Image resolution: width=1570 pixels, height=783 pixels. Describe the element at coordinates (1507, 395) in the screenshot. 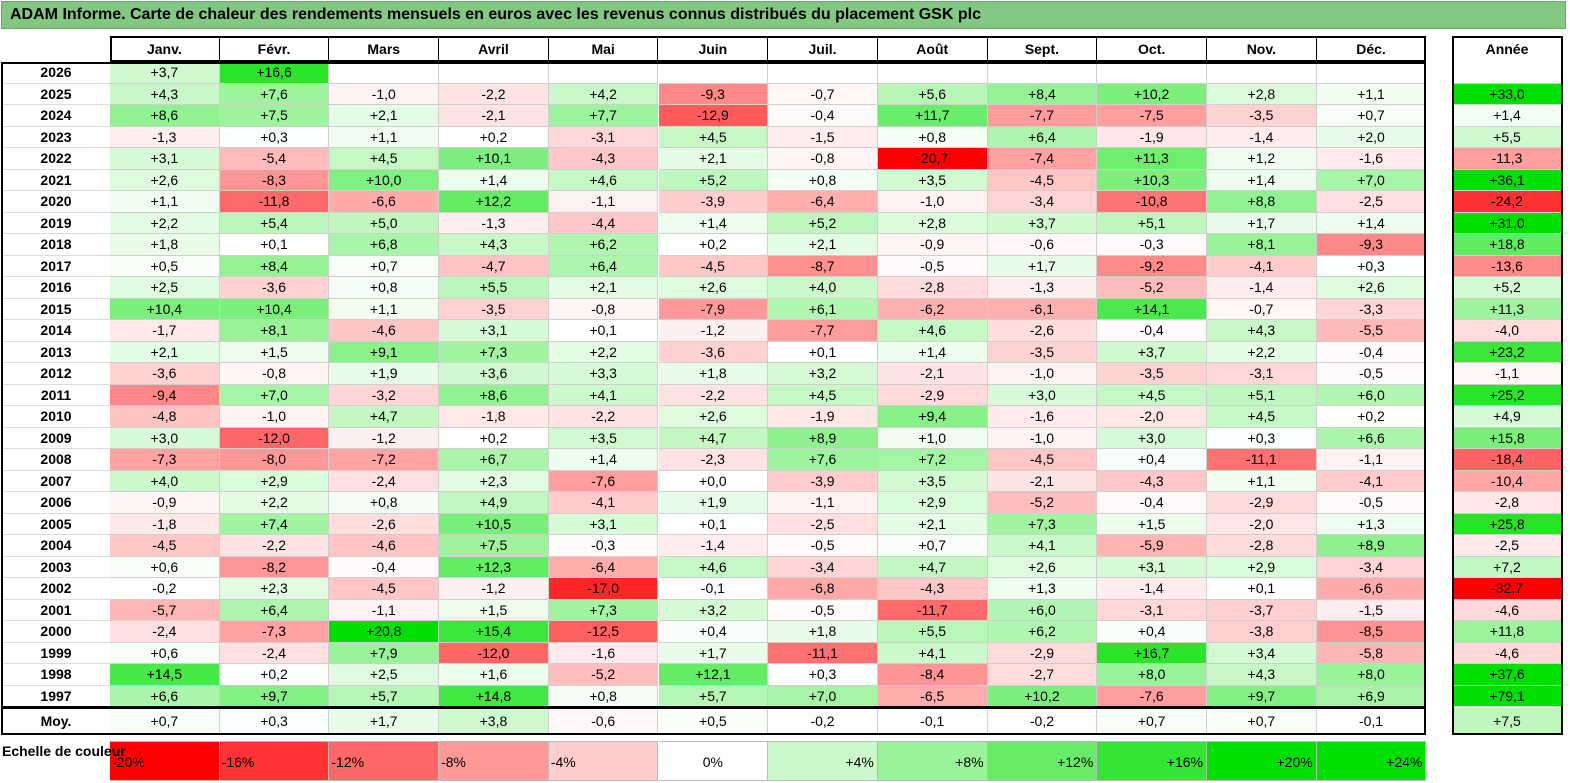

I see `annual-cell: +25,2` at that location.